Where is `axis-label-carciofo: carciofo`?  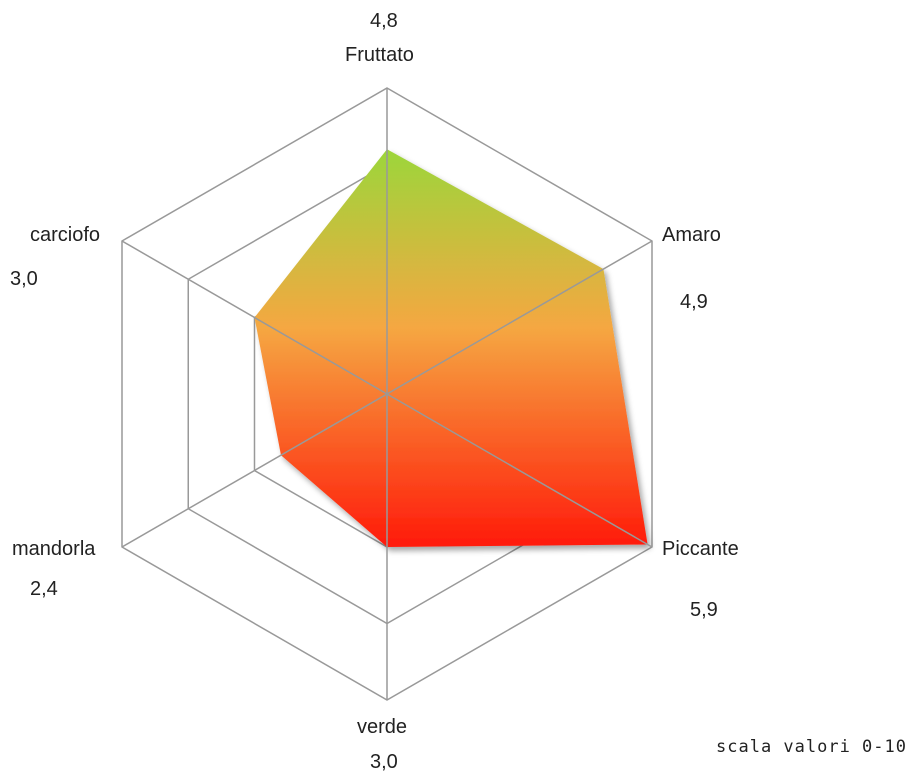 axis-label-carciofo: carciofo is located at coordinates (65, 235).